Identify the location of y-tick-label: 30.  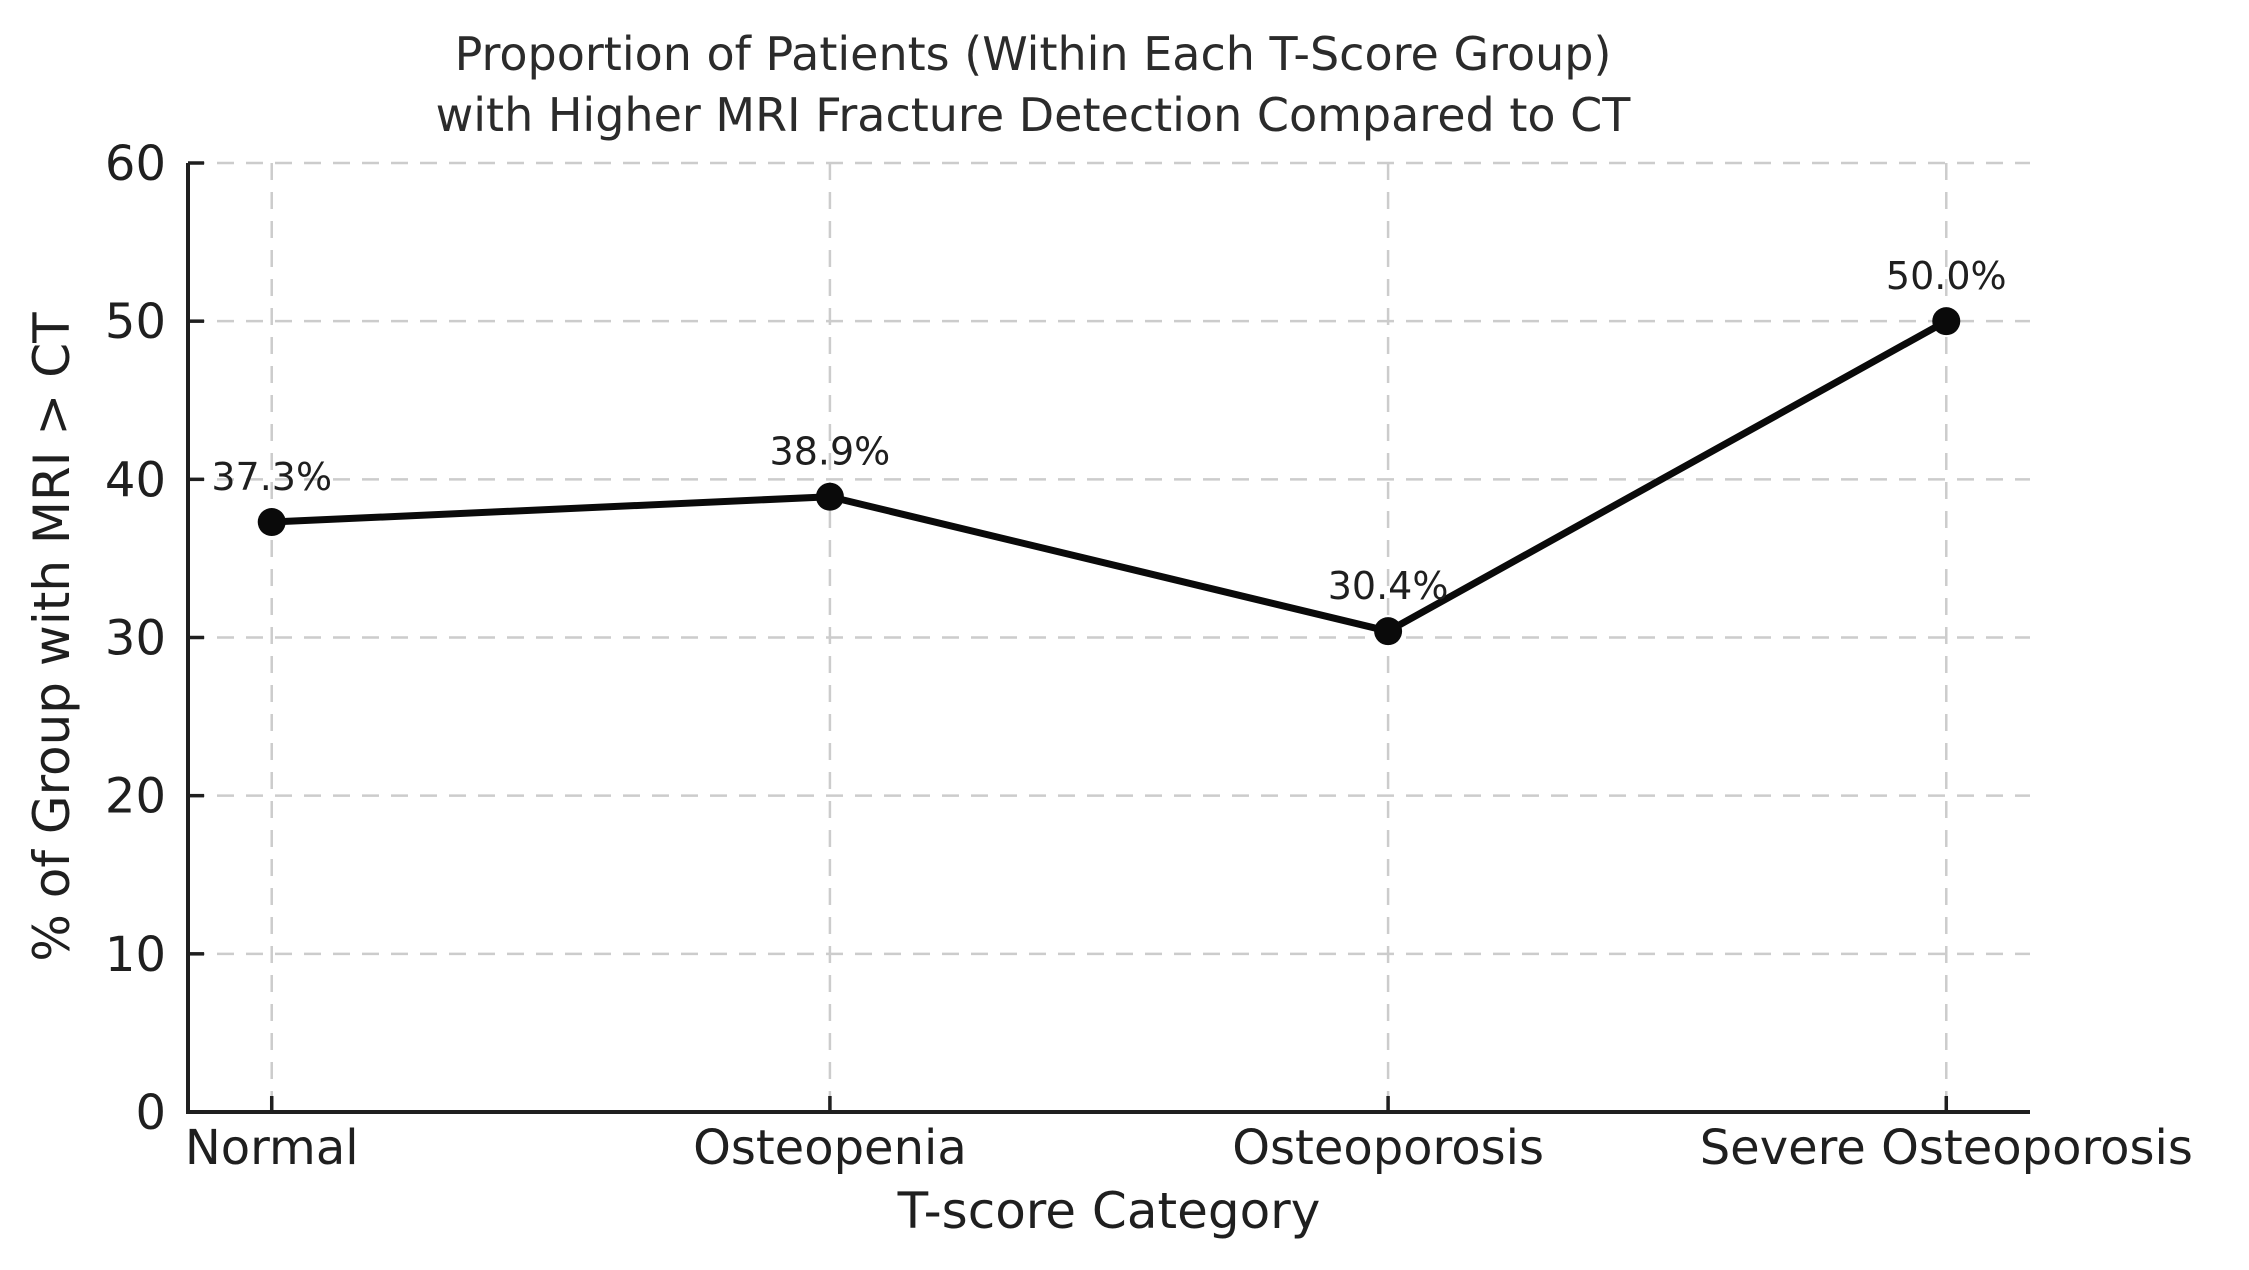
(135, 639).